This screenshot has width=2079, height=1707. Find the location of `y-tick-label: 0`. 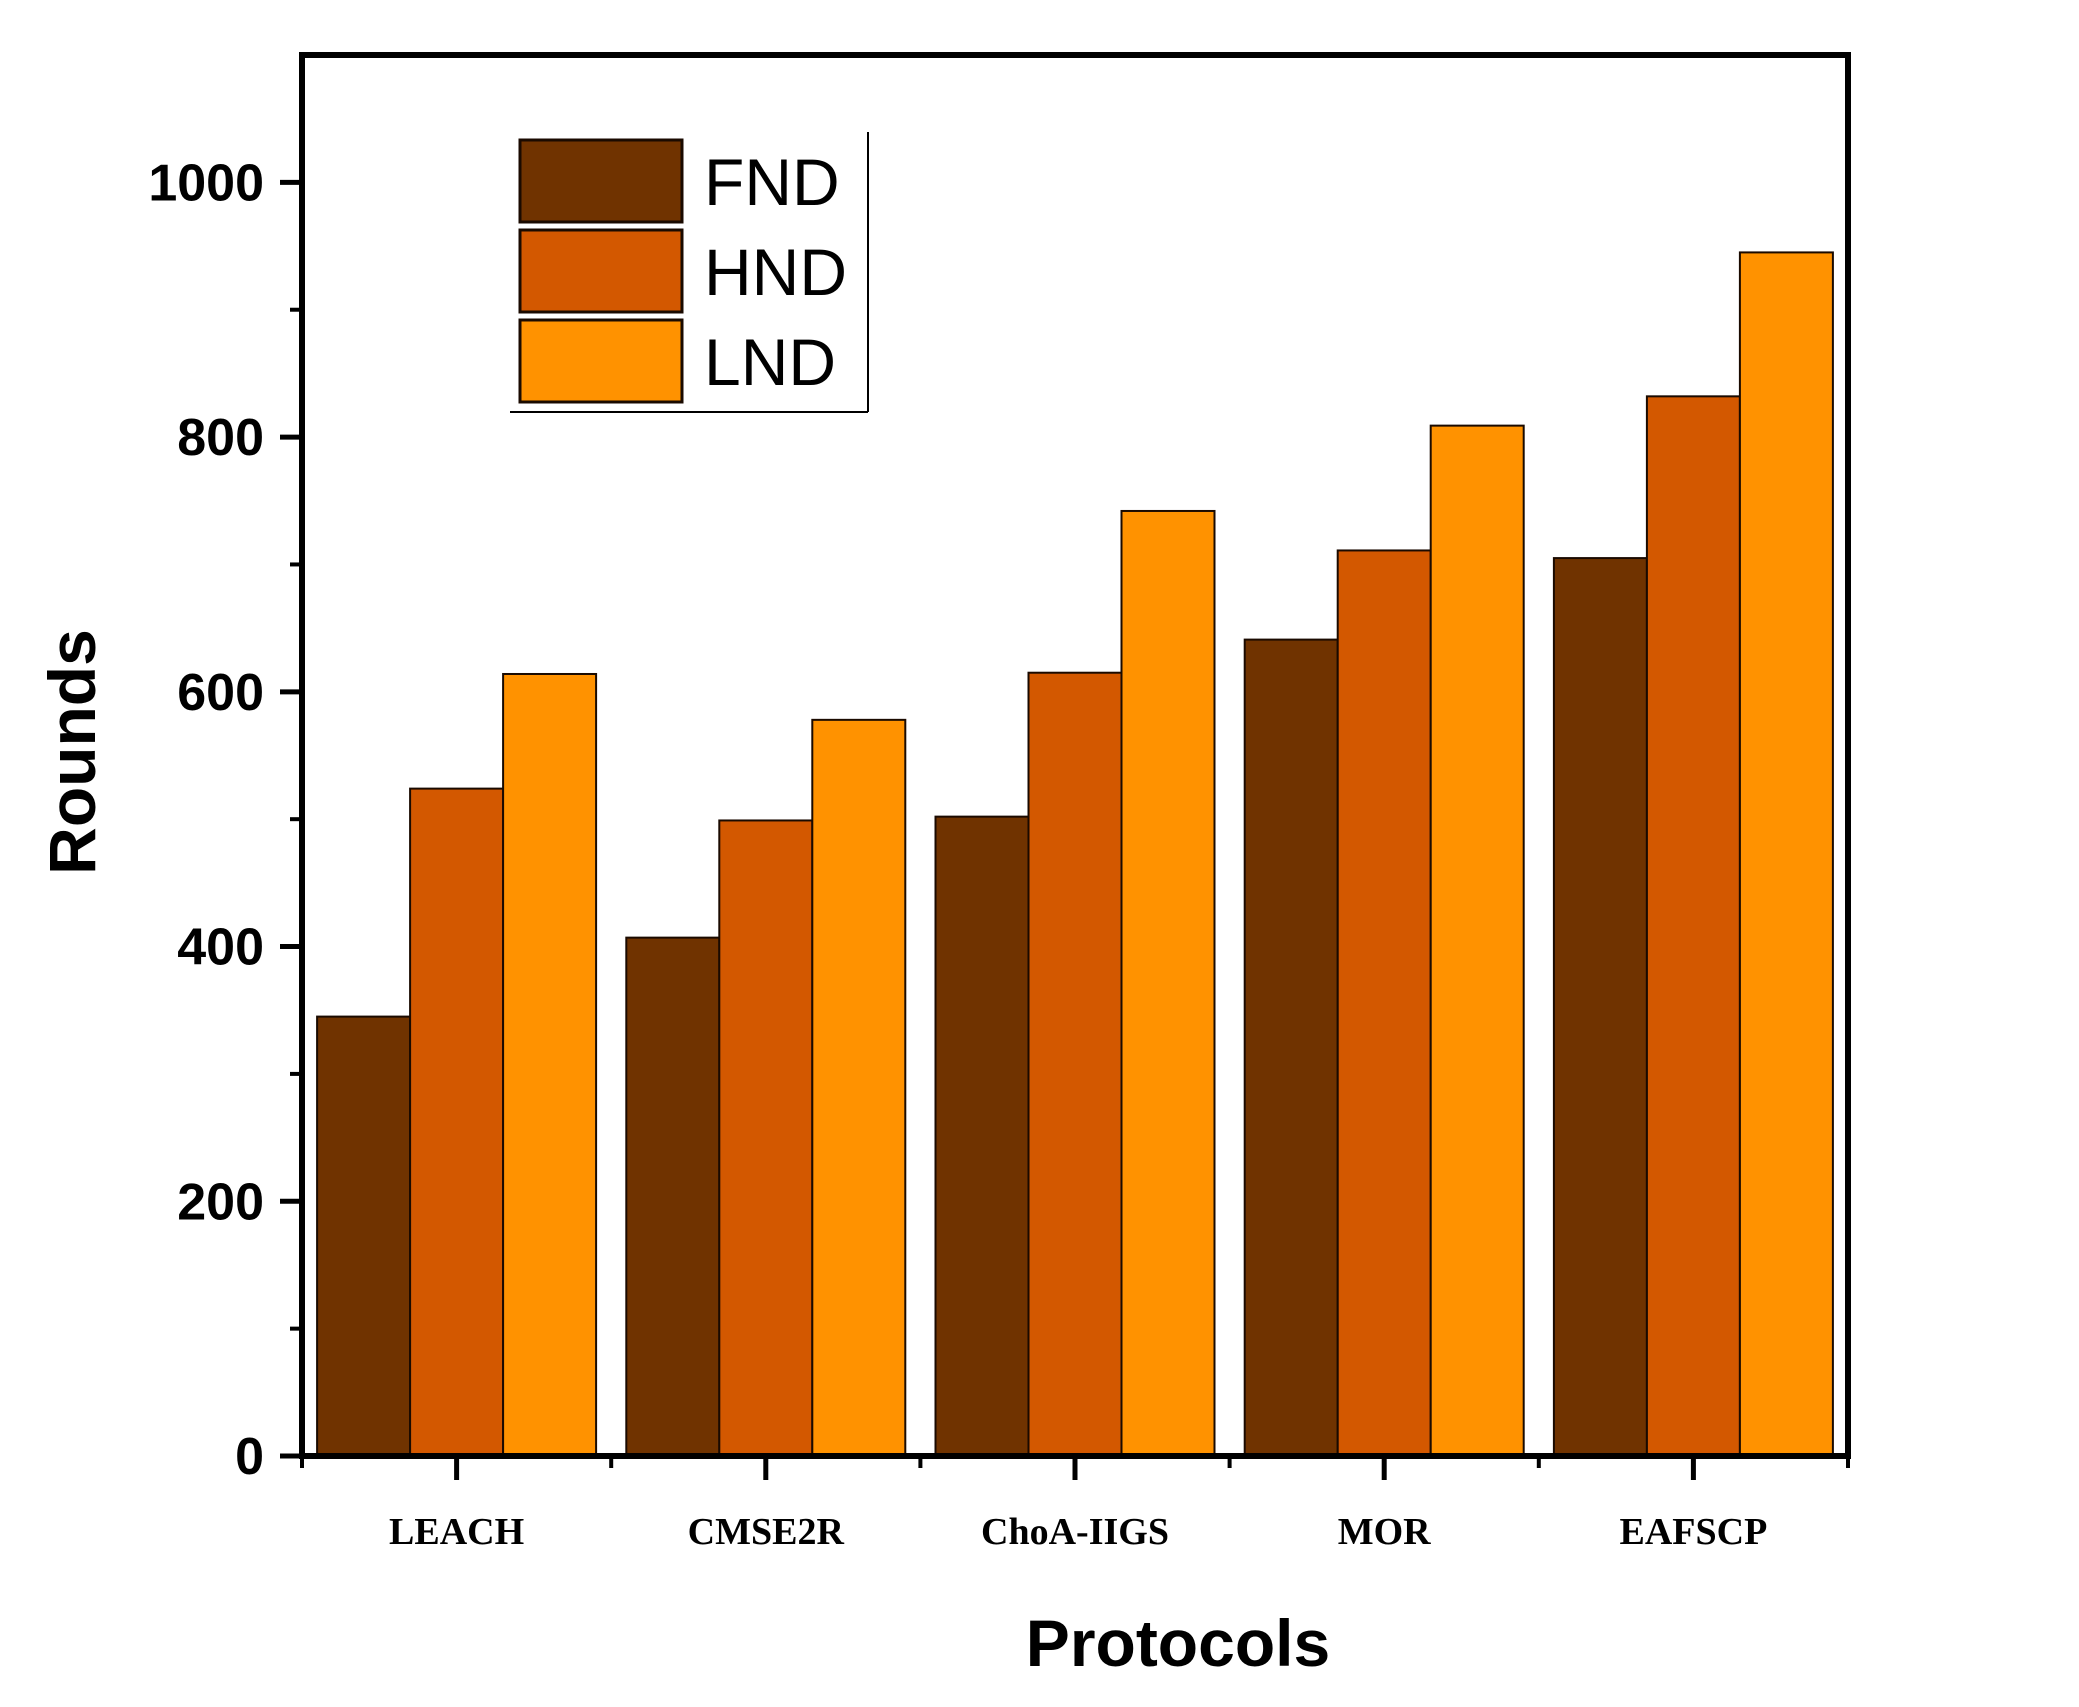

y-tick-label: 0 is located at coordinates (249, 1457).